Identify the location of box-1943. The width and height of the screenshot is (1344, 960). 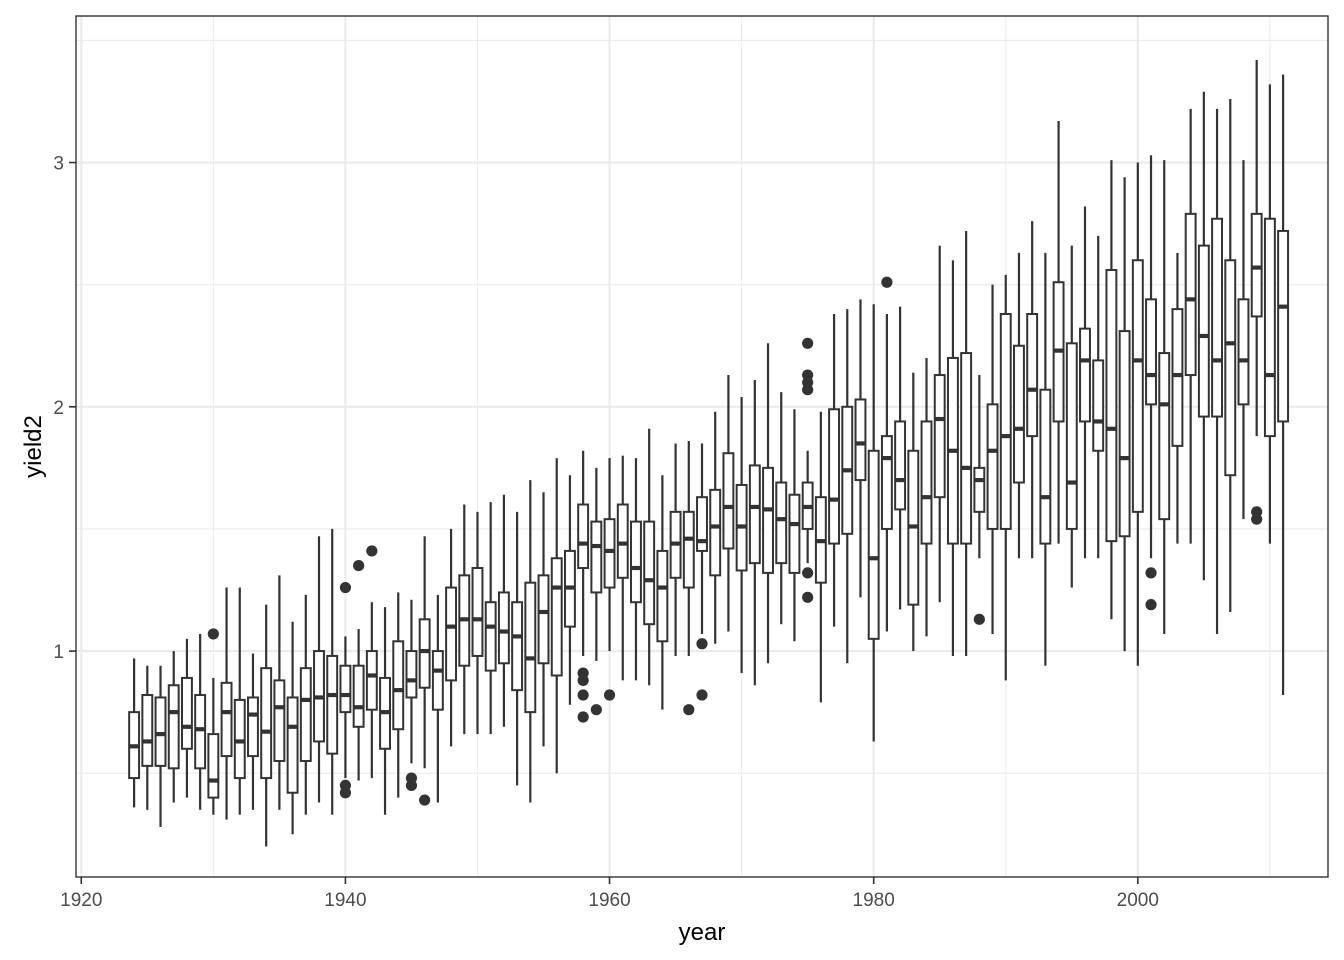
(385, 711).